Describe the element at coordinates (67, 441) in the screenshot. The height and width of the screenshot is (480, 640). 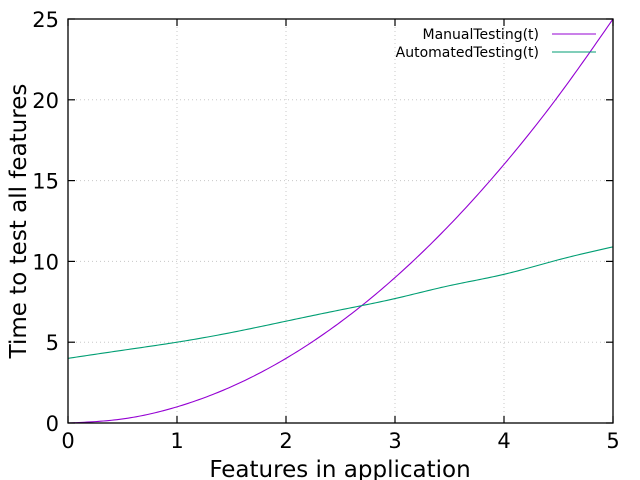
I see `x-tick-label: 0` at that location.